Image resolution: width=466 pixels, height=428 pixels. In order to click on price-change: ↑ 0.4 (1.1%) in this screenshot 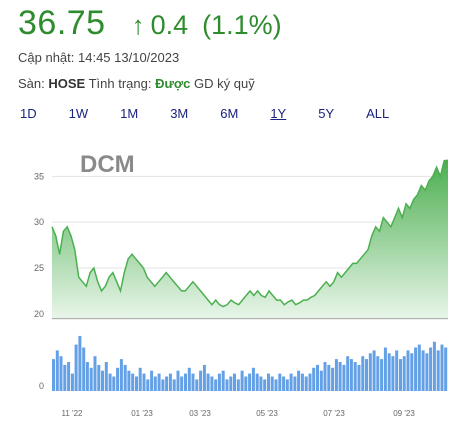, I will do `click(207, 25)`.